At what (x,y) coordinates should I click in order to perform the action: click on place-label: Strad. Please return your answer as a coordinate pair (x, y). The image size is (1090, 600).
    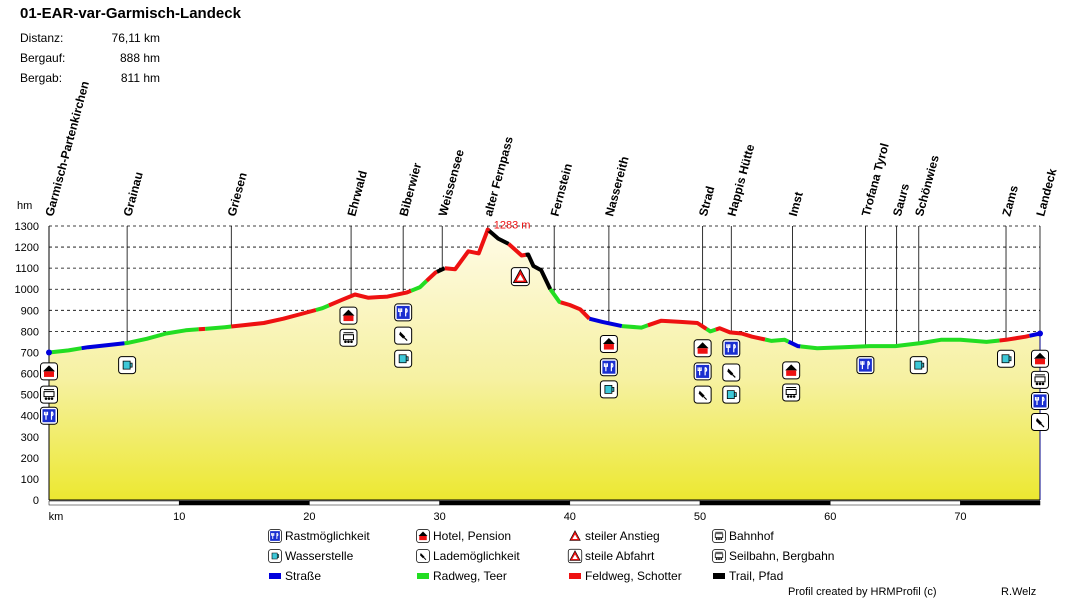
    Looking at the image, I should click on (706, 201).